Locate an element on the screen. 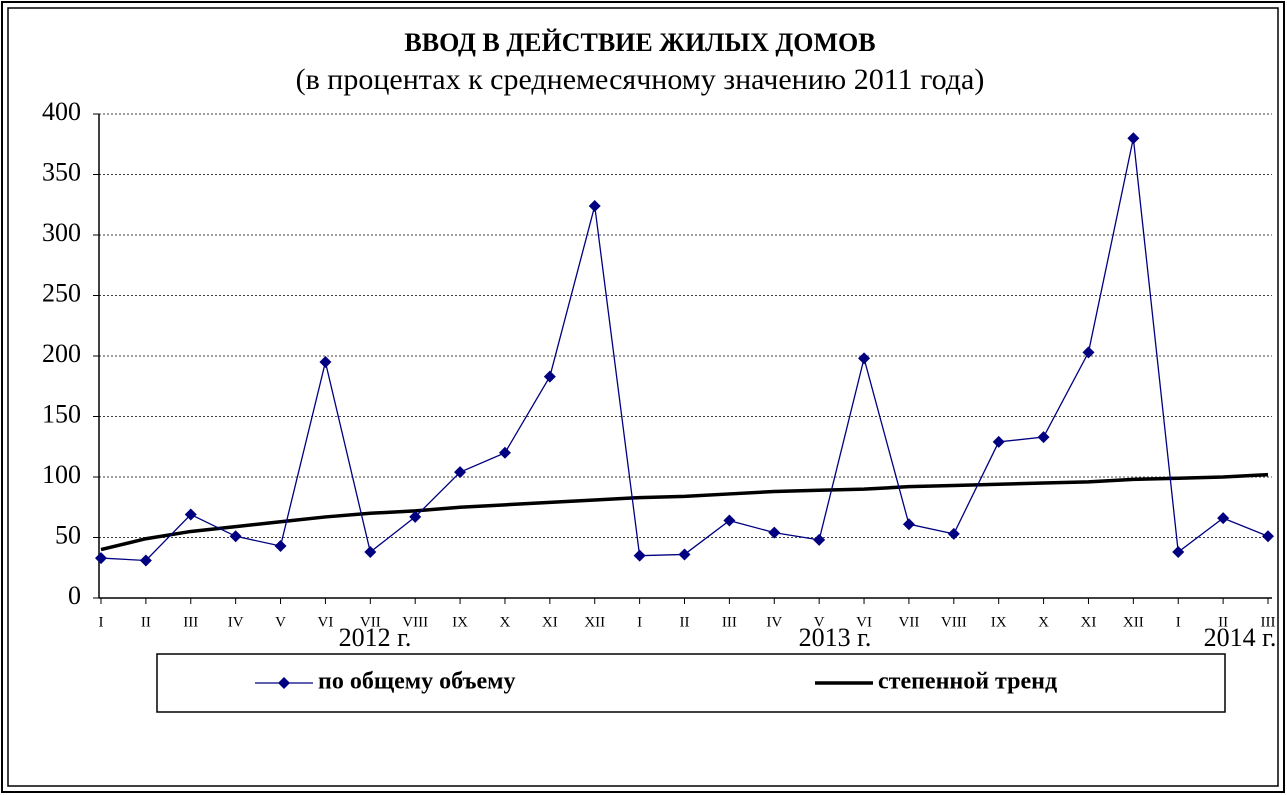 Image resolution: width=1287 pixels, height=795 pixels. year-label: 2012 г. is located at coordinates (375, 637).